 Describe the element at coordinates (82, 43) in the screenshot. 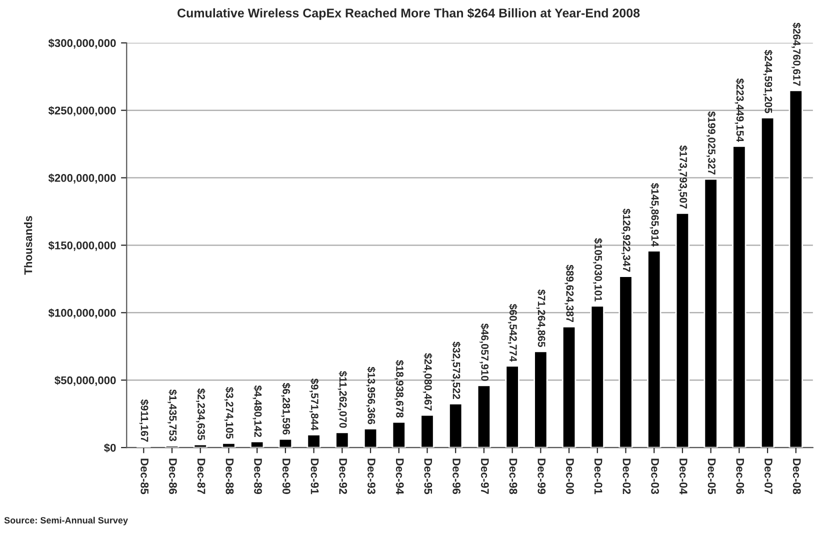

I see `y-tick-label: $300,000,000` at that location.